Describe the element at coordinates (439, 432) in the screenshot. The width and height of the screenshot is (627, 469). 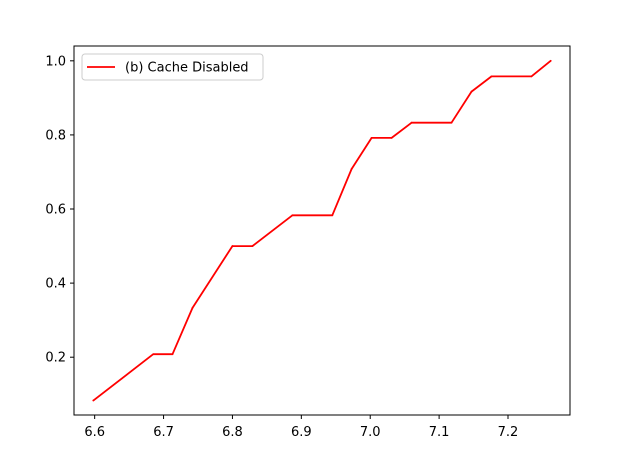
I see `x-tick-label: 7.1` at that location.